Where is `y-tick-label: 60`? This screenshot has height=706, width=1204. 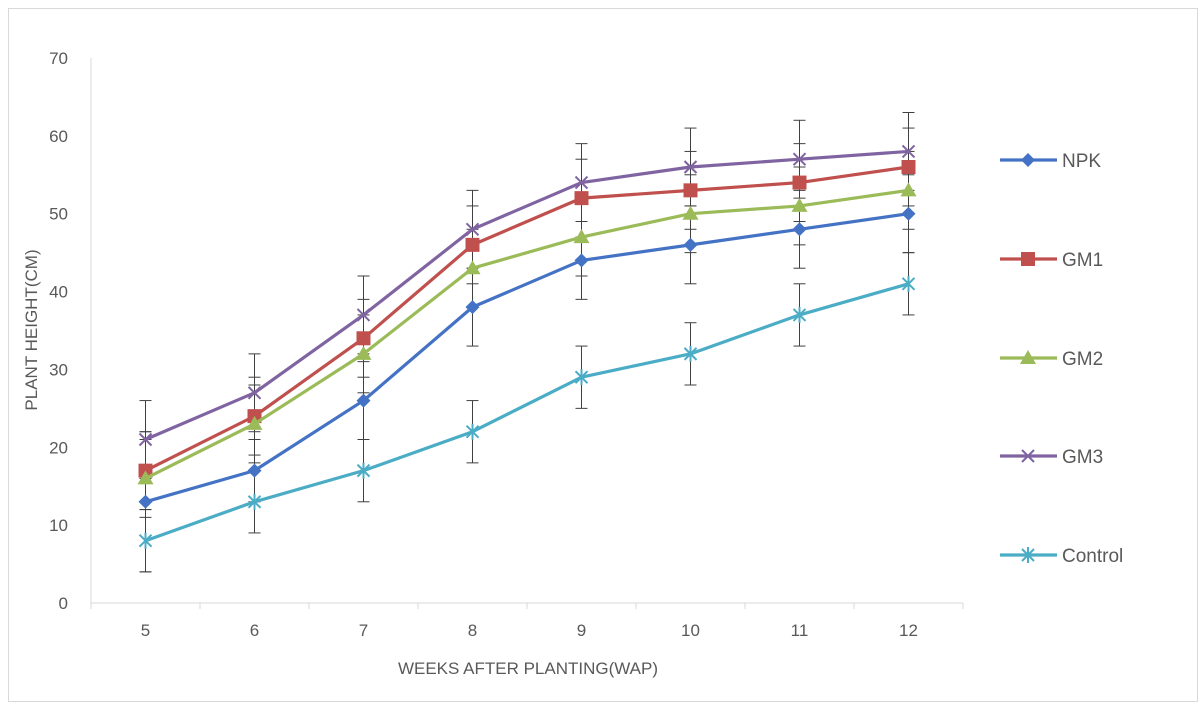
y-tick-label: 60 is located at coordinates (58, 136).